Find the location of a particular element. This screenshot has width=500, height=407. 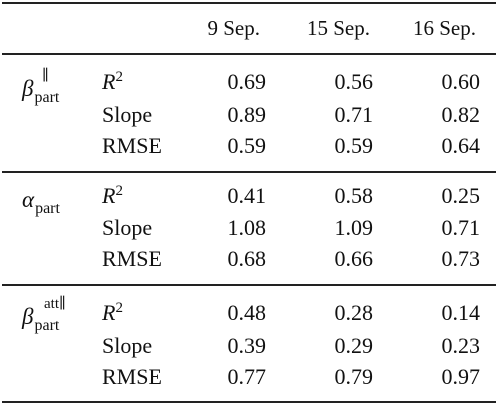

group-3-row-3-metric: RMSE is located at coordinates (132, 376).